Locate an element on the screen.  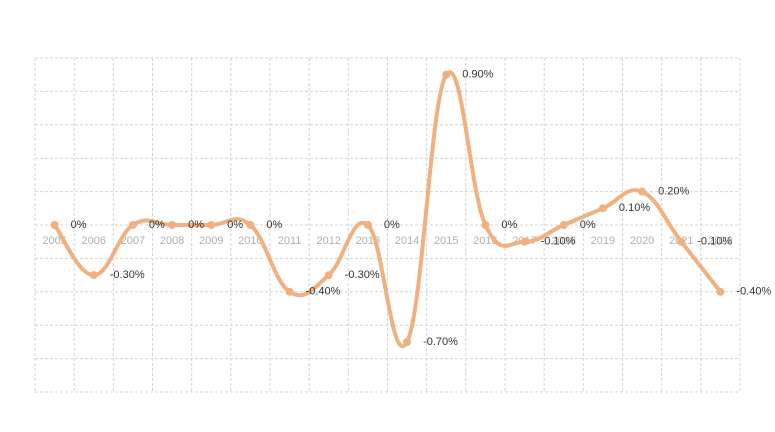
data-label: 0.20% is located at coordinates (673, 192).